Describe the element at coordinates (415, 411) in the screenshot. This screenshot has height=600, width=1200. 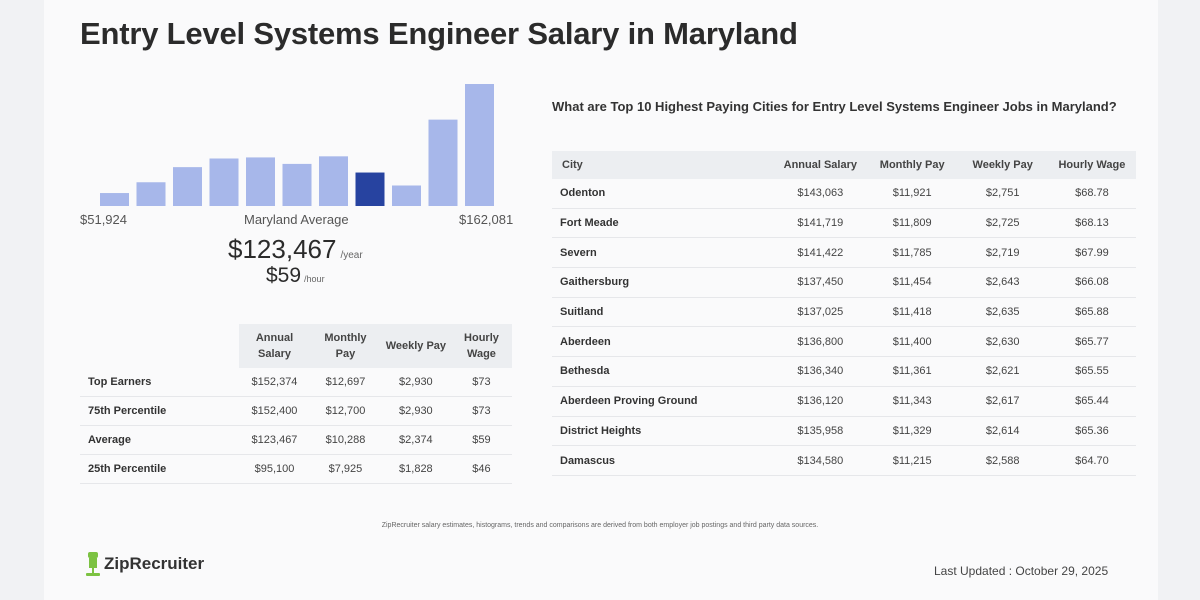
I see `weekly-cell: $2,930` at that location.